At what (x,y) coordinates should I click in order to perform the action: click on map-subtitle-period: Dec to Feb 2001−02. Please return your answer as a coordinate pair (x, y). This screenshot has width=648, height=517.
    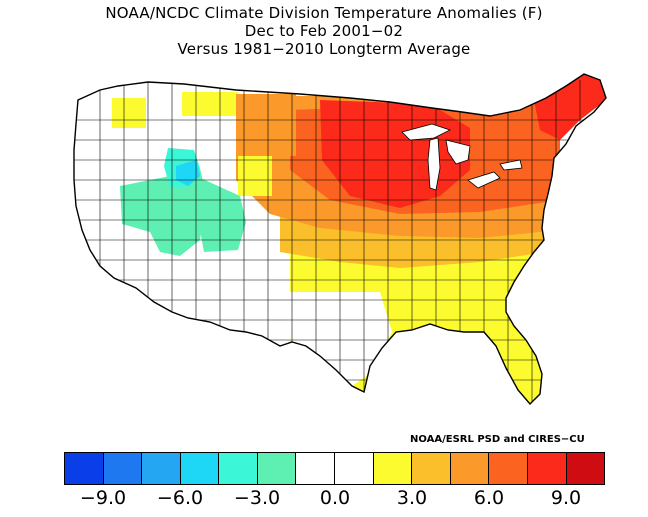
    Looking at the image, I should click on (324, 31).